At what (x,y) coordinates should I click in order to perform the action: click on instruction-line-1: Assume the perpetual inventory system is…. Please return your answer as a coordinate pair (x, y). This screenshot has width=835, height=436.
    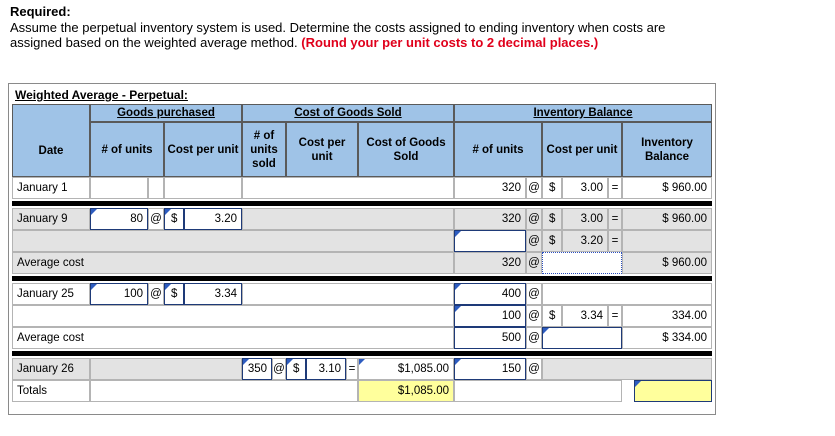
    Looking at the image, I should click on (338, 27).